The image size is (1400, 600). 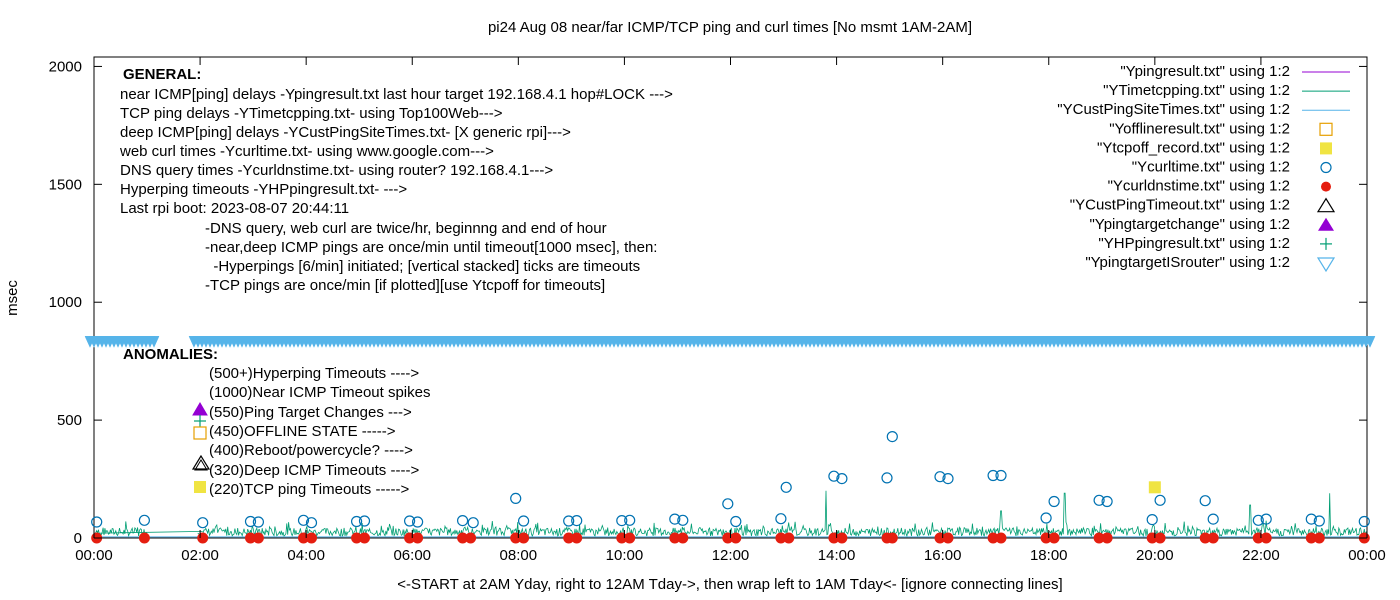 I want to click on legend-tcpoff-icon, so click(x=1326, y=148).